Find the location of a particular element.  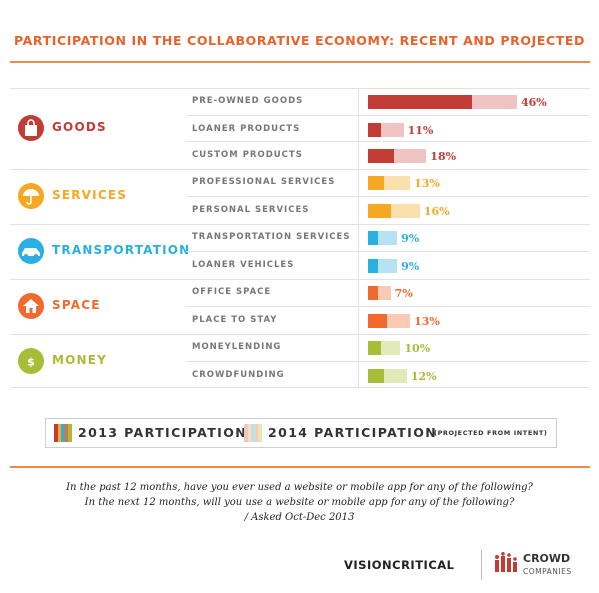

category-label-goods: GOODS is located at coordinates (79, 126).